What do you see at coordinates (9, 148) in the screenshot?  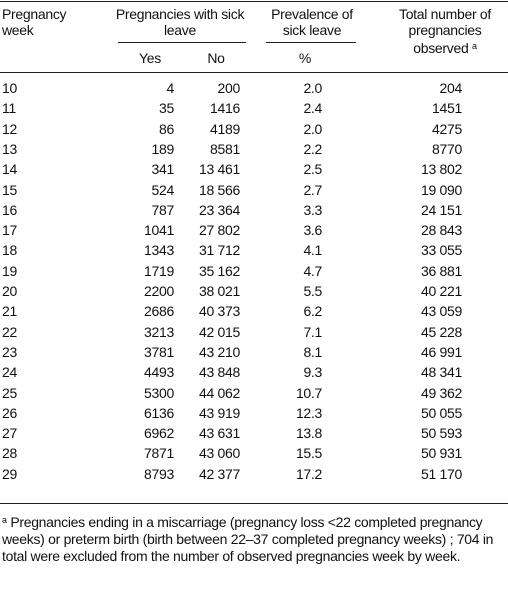 I see `cell-week: 13` at bounding box center [9, 148].